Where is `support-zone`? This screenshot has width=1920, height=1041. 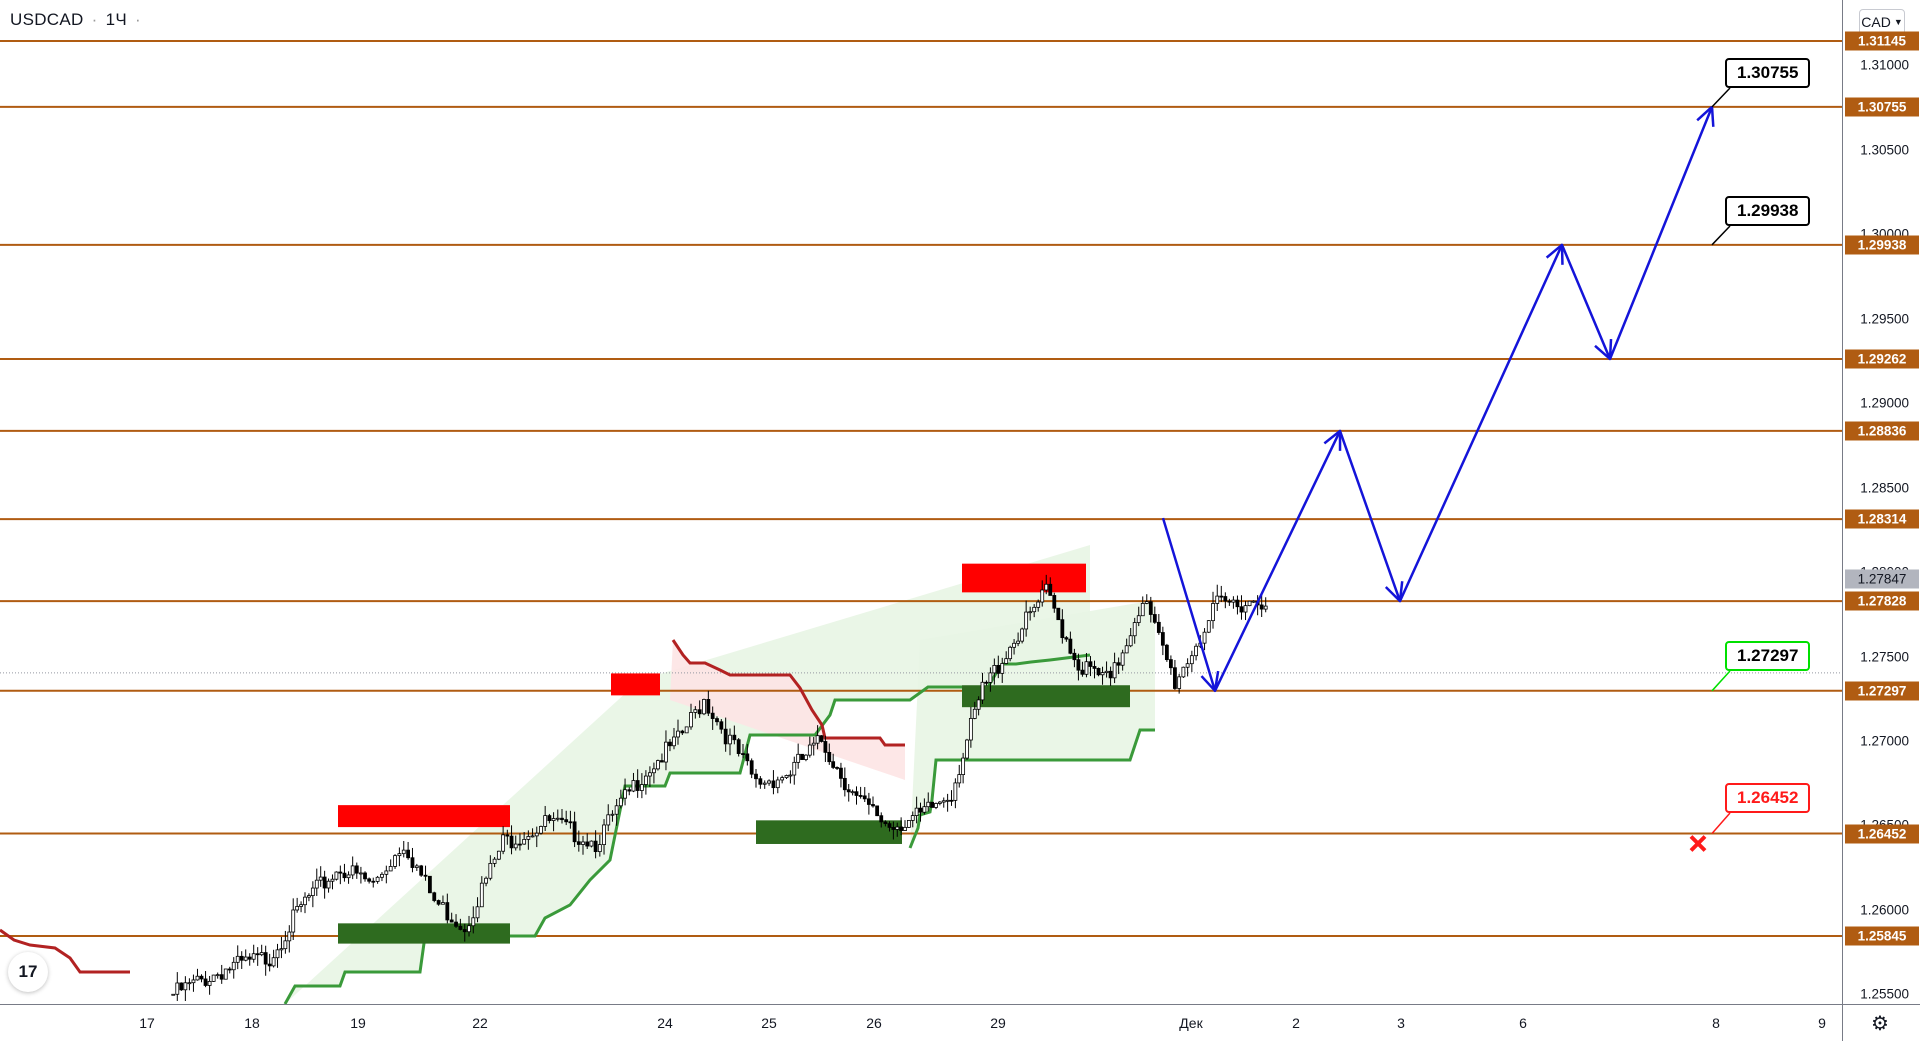 support-zone is located at coordinates (424, 933).